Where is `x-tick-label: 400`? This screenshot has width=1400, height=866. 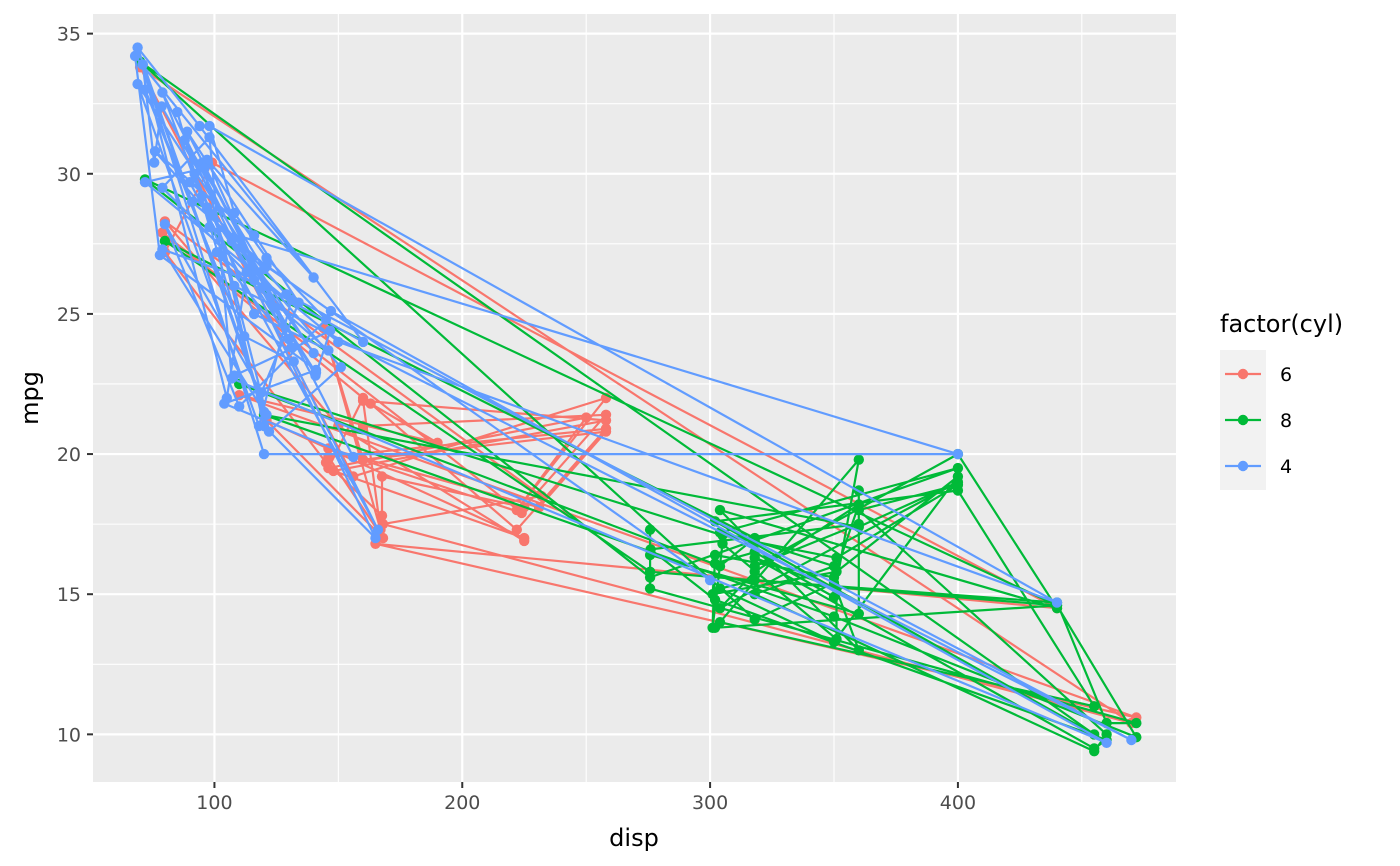
x-tick-label: 400 is located at coordinates (958, 803).